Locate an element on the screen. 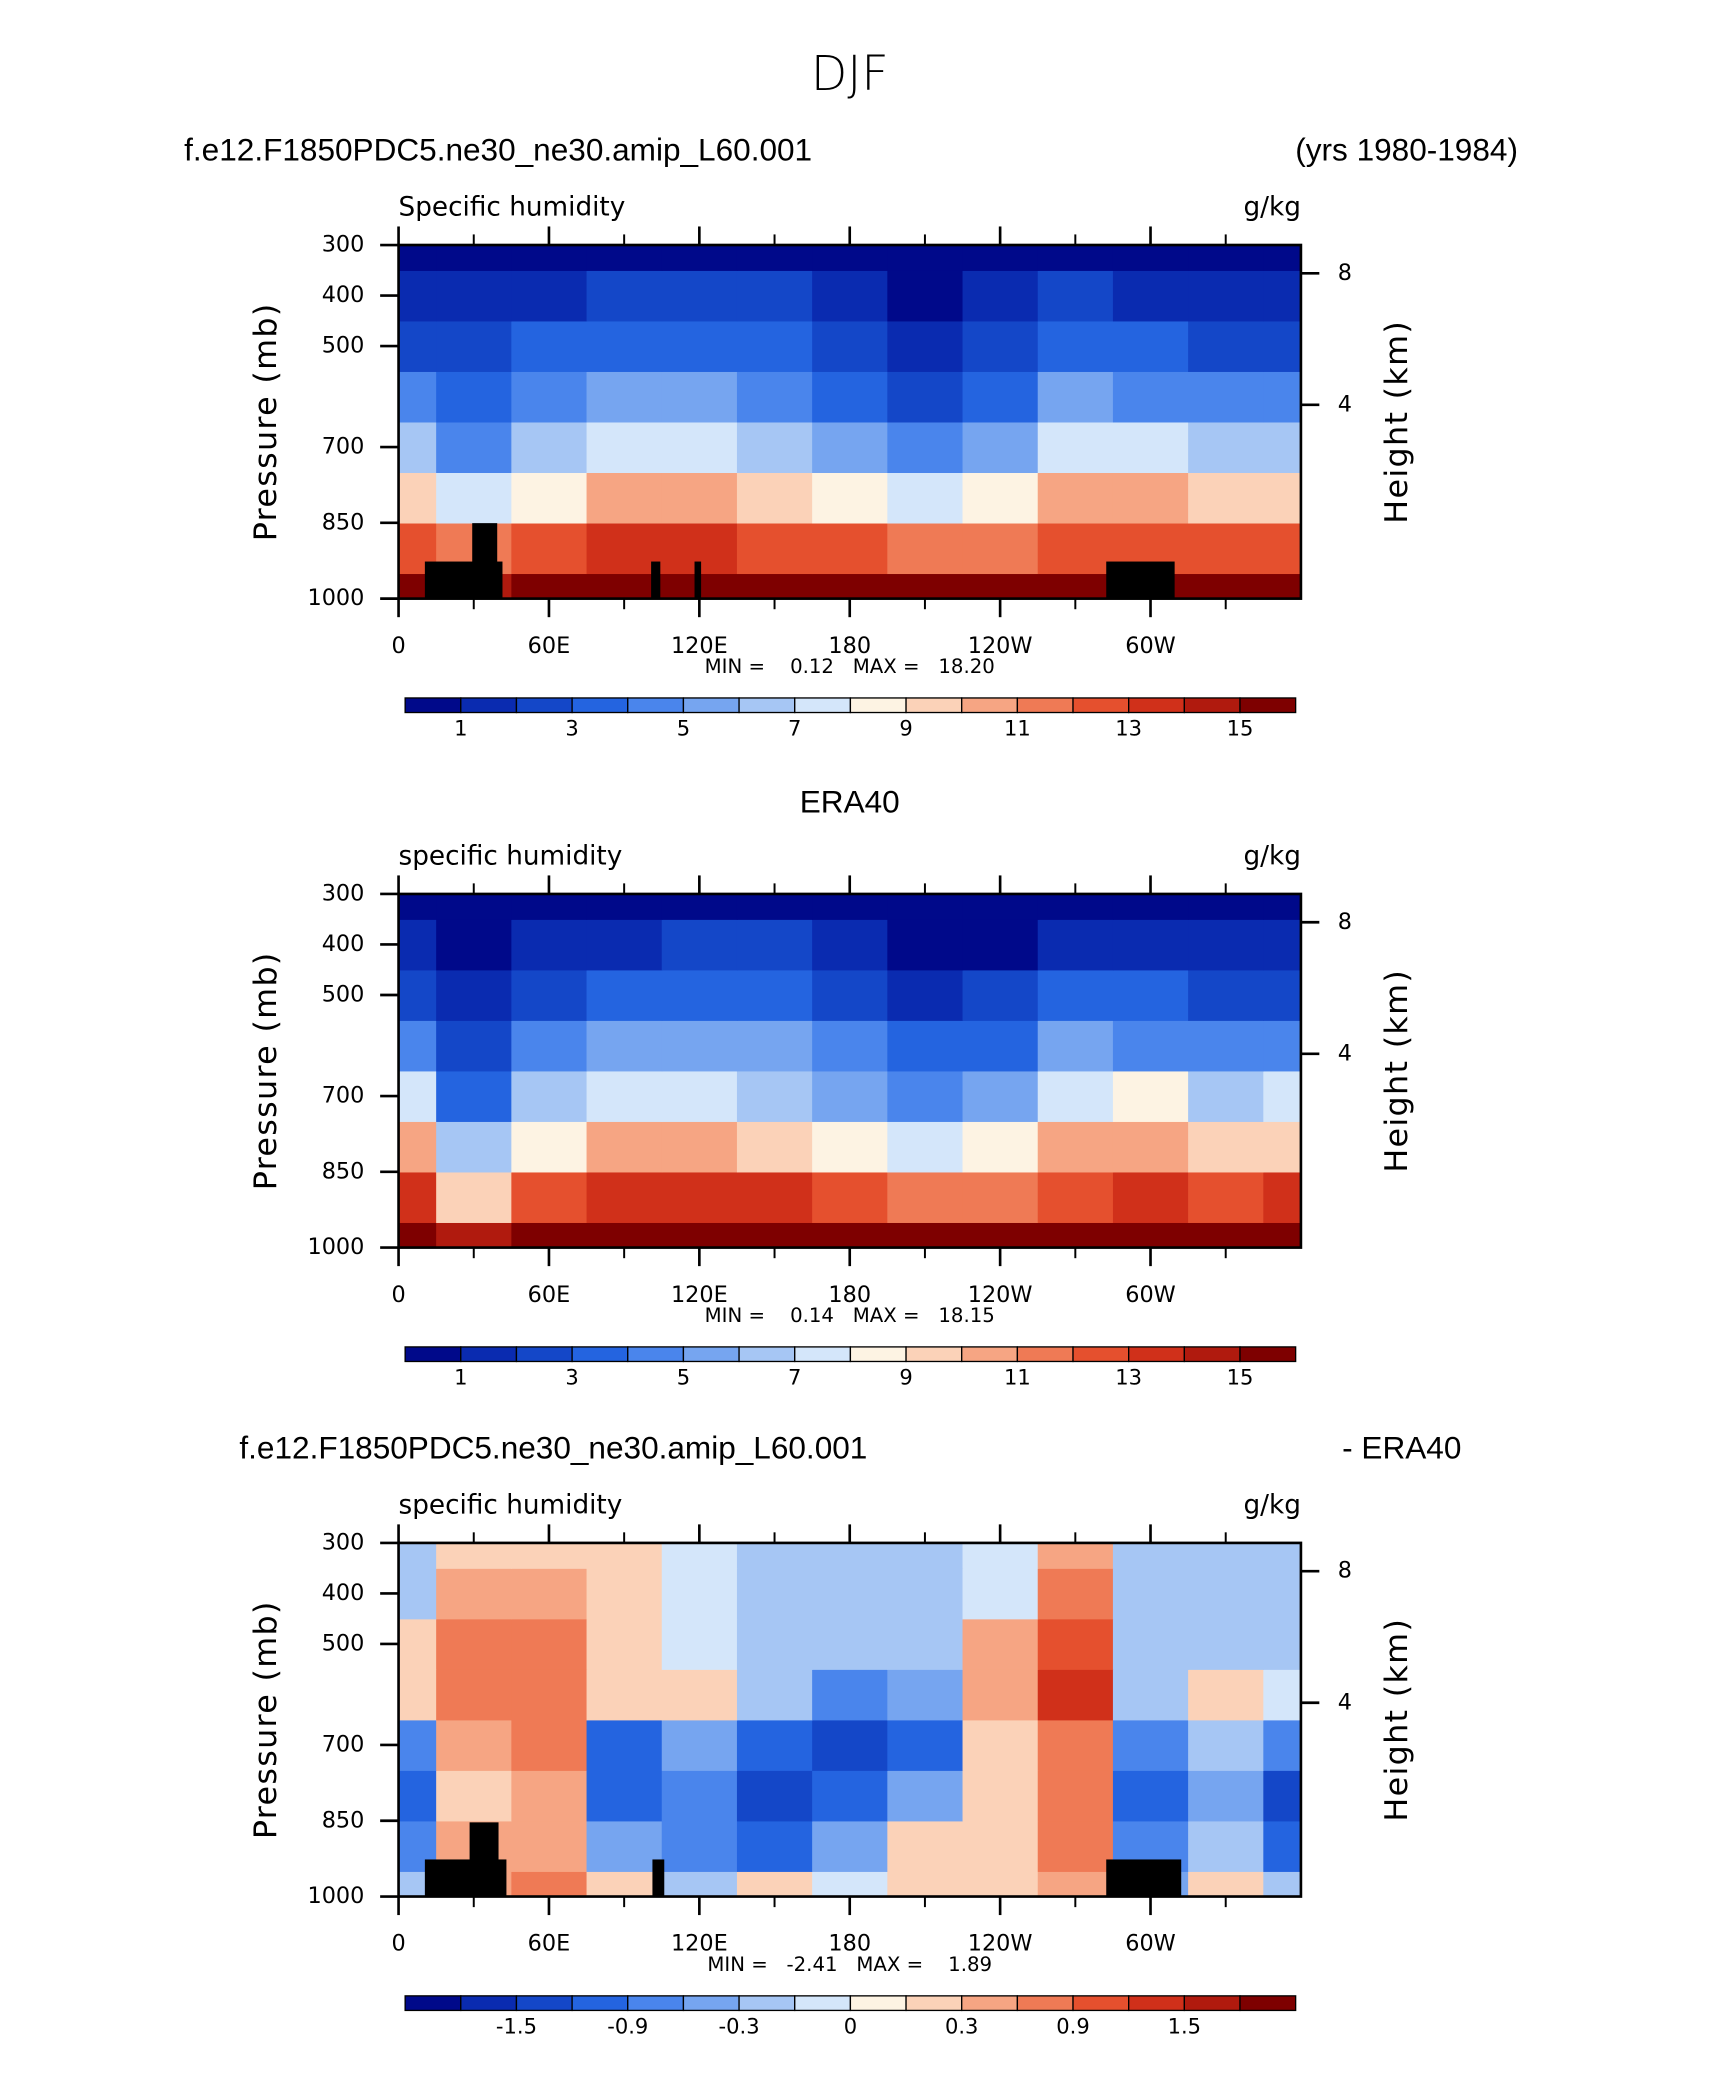 The width and height of the screenshot is (1710, 2074). y-tick-label: 1000 is located at coordinates (335, 1896).